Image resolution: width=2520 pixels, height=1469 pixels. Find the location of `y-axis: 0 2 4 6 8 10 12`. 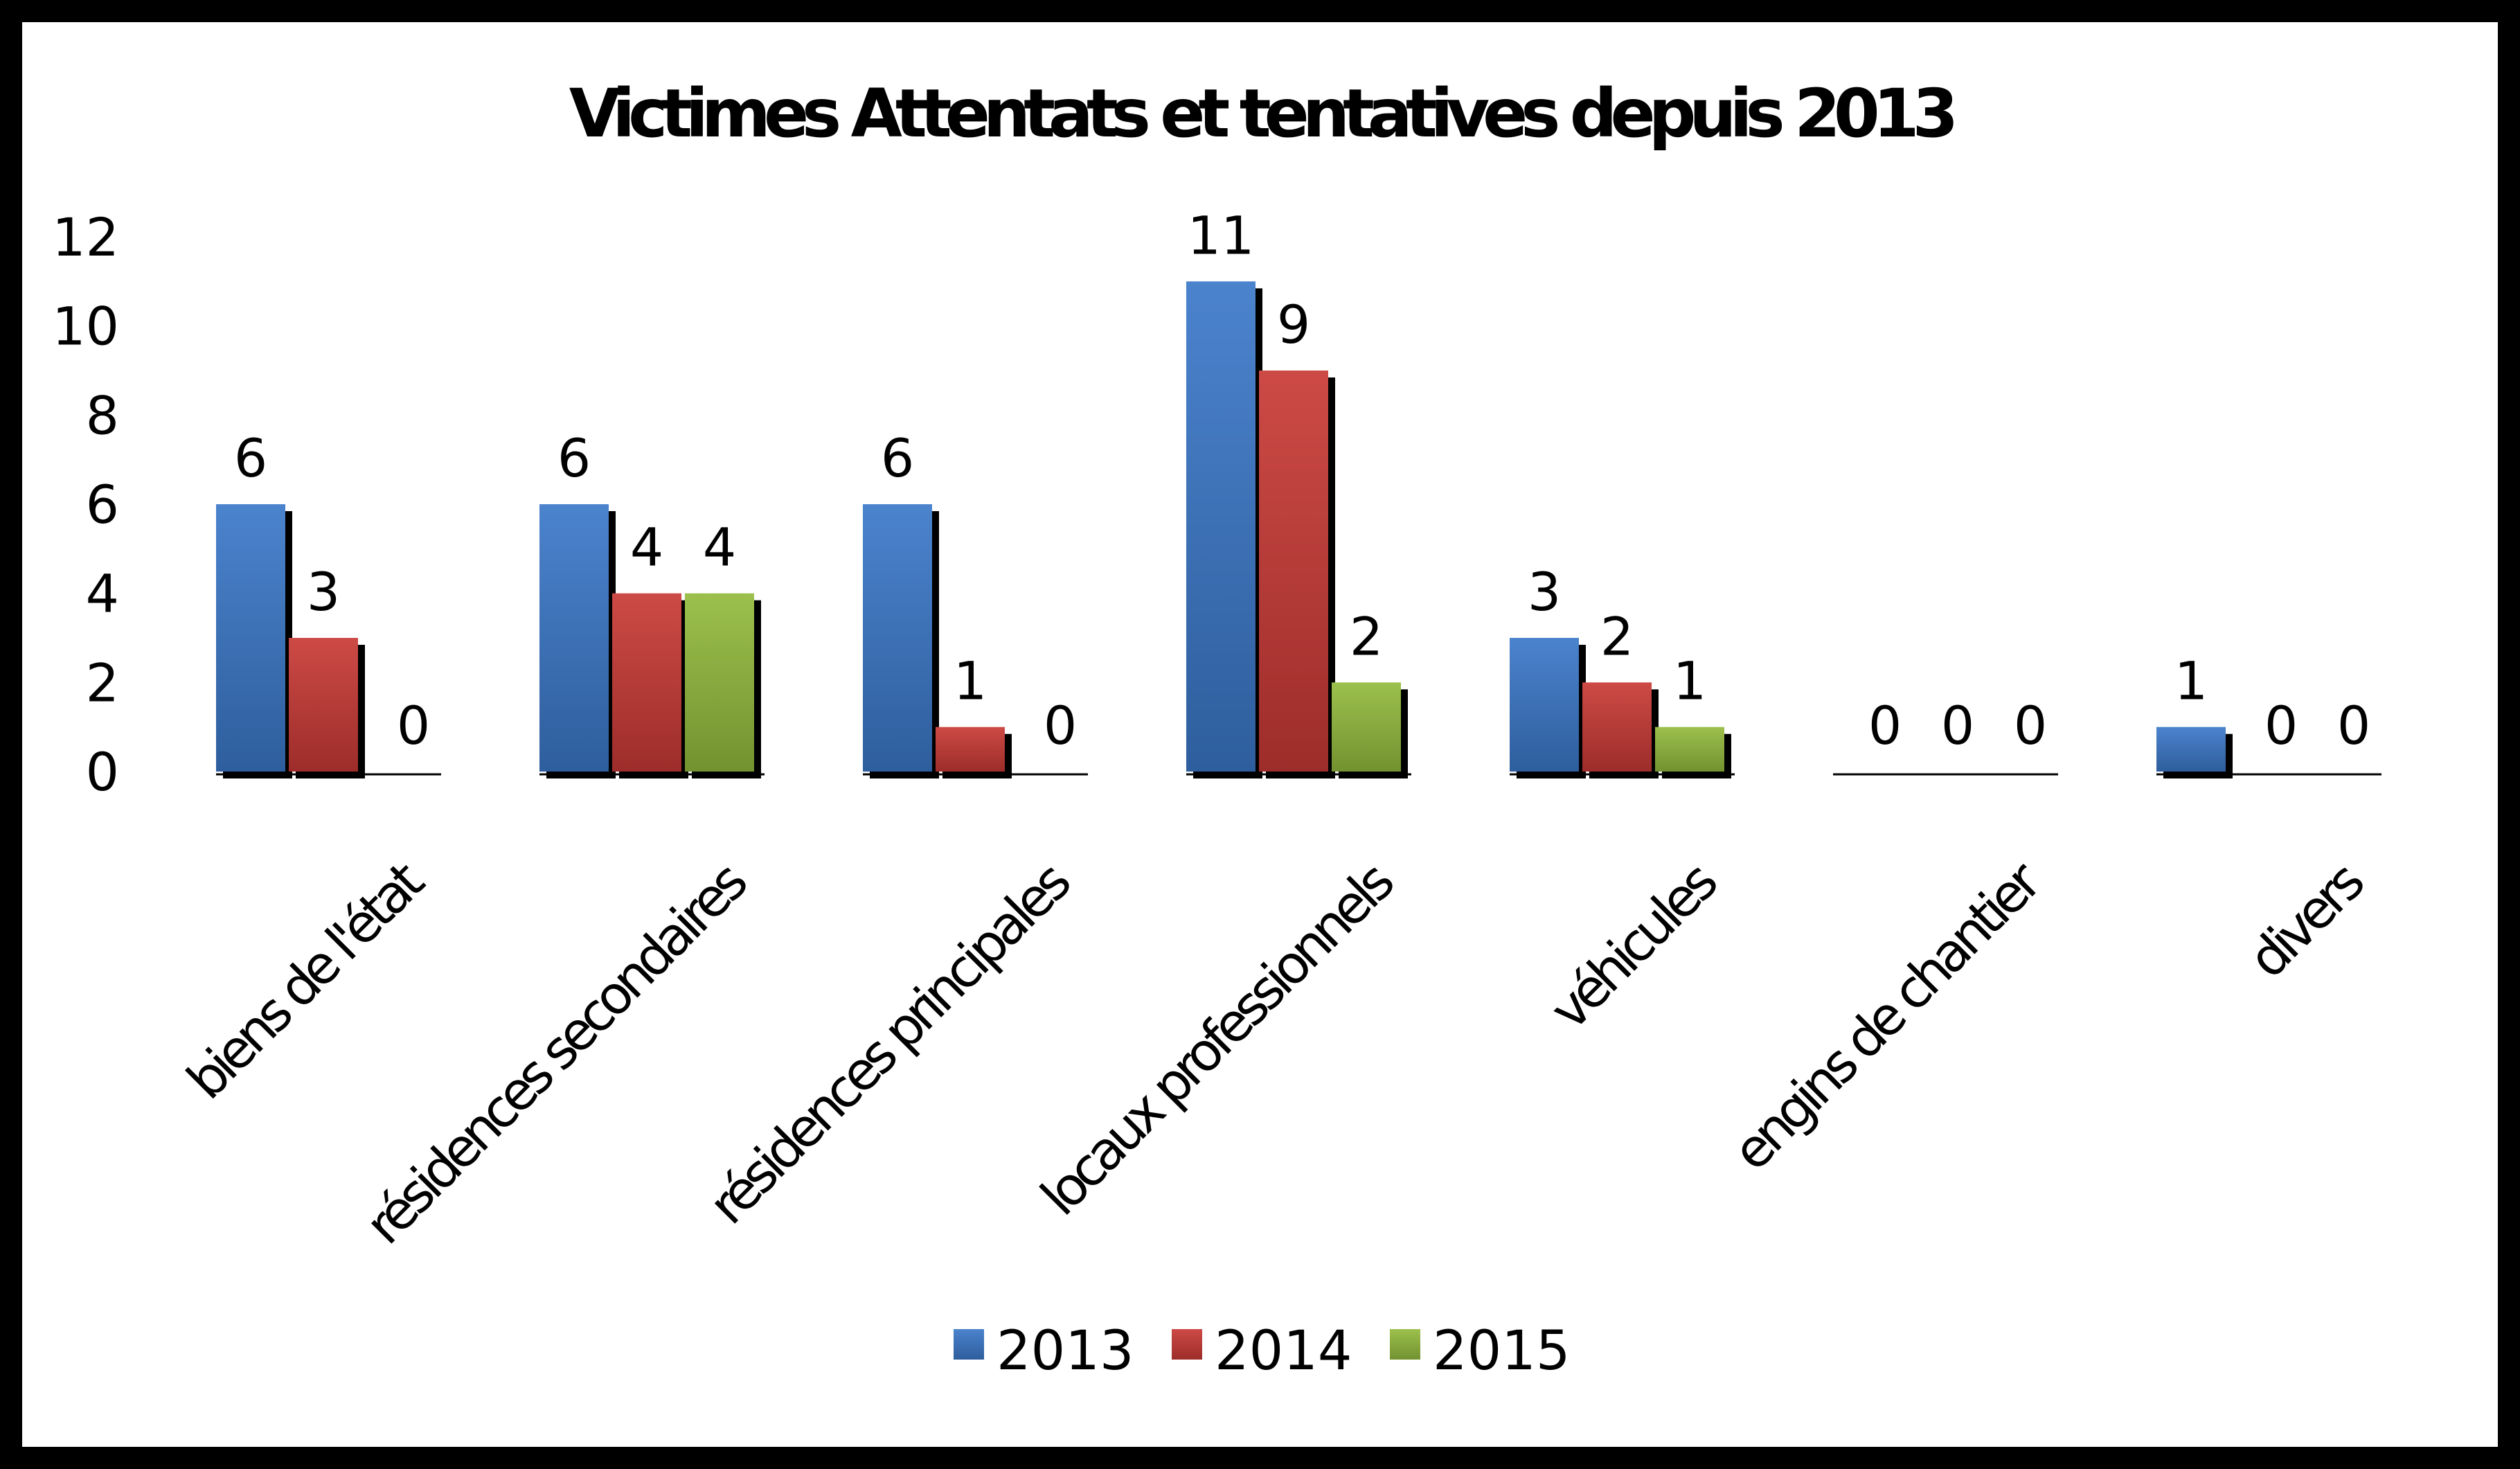

y-axis: 0 2 4 6 8 10 12 is located at coordinates (85, 505).